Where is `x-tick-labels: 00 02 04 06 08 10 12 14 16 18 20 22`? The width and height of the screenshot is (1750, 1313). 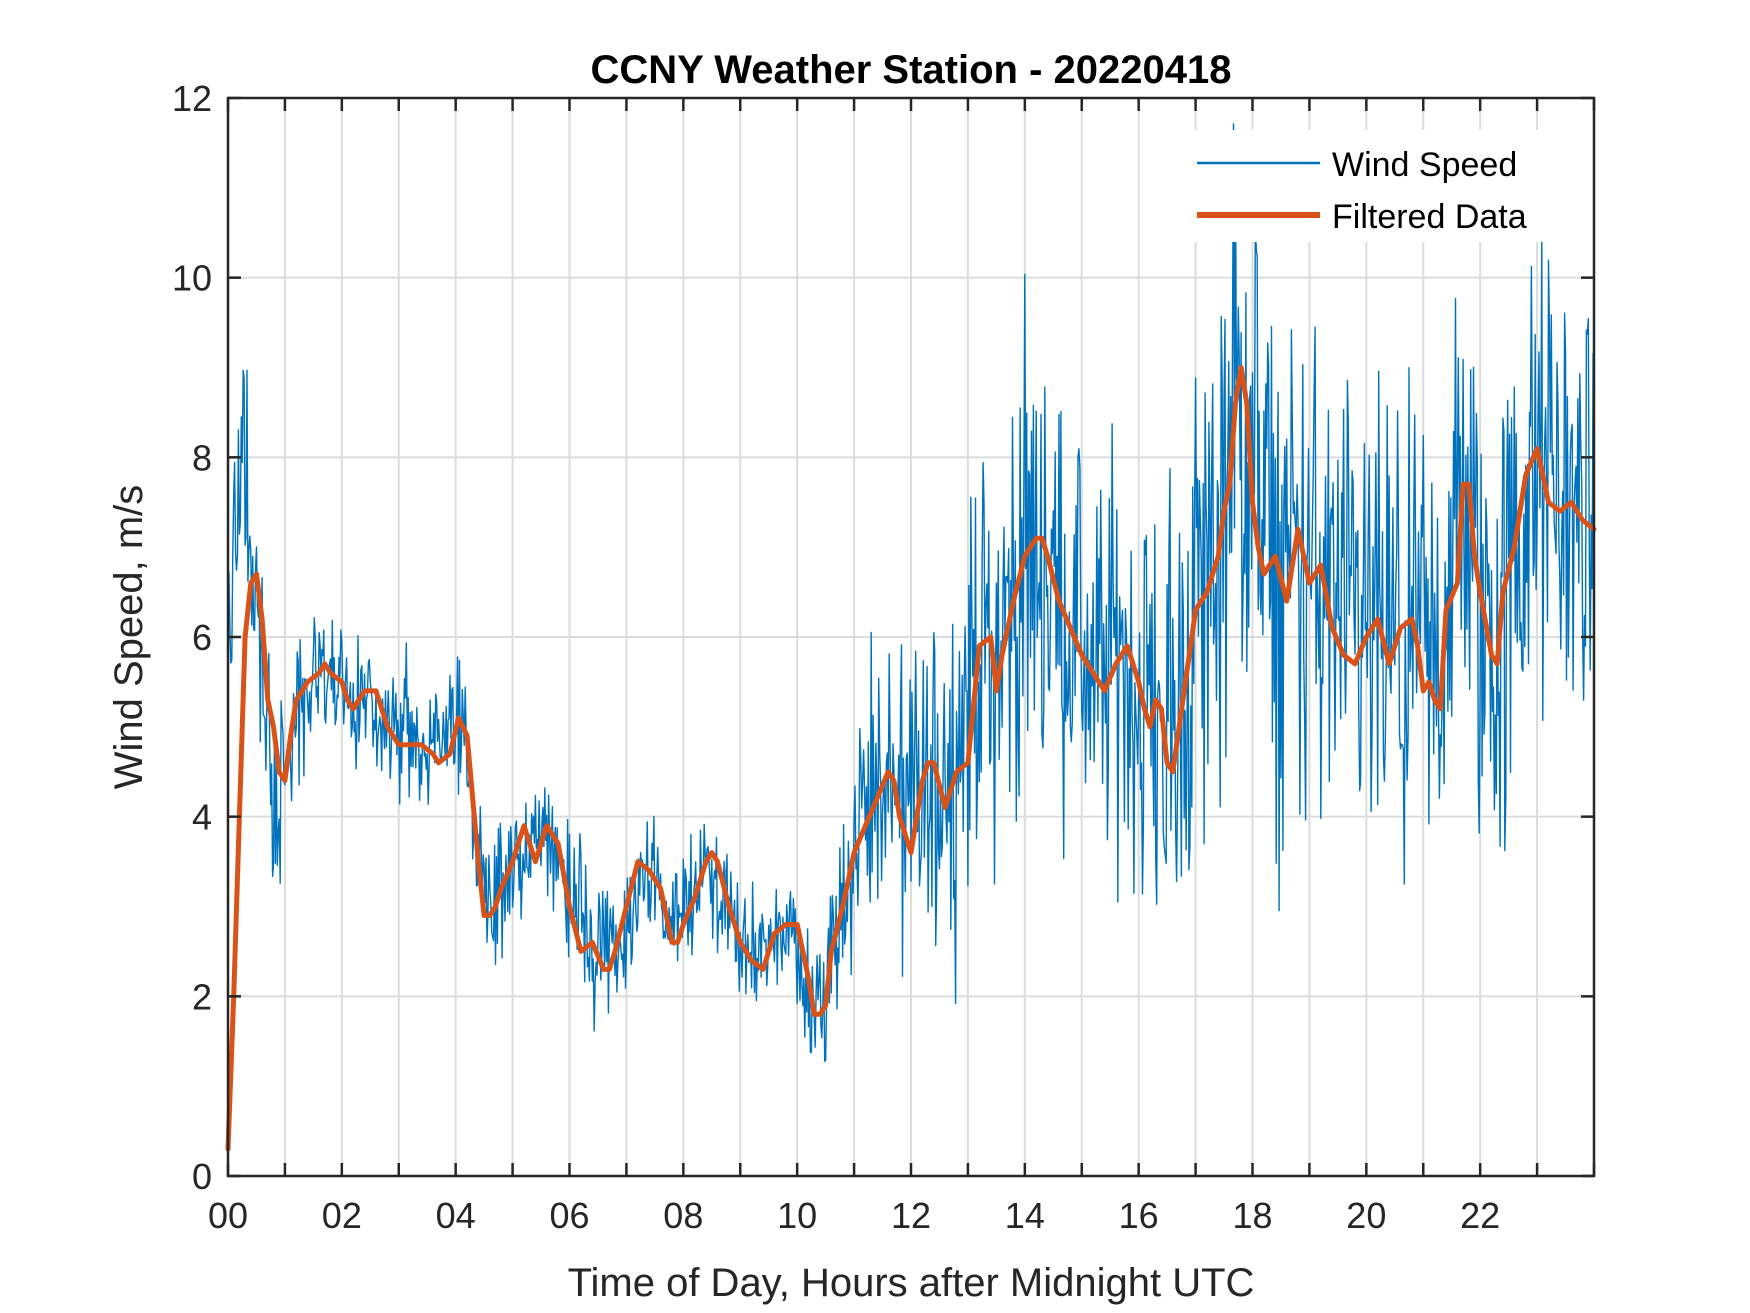
x-tick-labels: 00 02 04 06 08 10 12 14 16 18 20 22 is located at coordinates (854, 1215).